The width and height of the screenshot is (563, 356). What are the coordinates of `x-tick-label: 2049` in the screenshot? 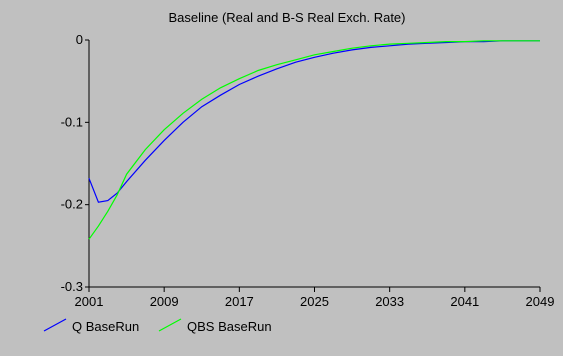 It's located at (540, 301).